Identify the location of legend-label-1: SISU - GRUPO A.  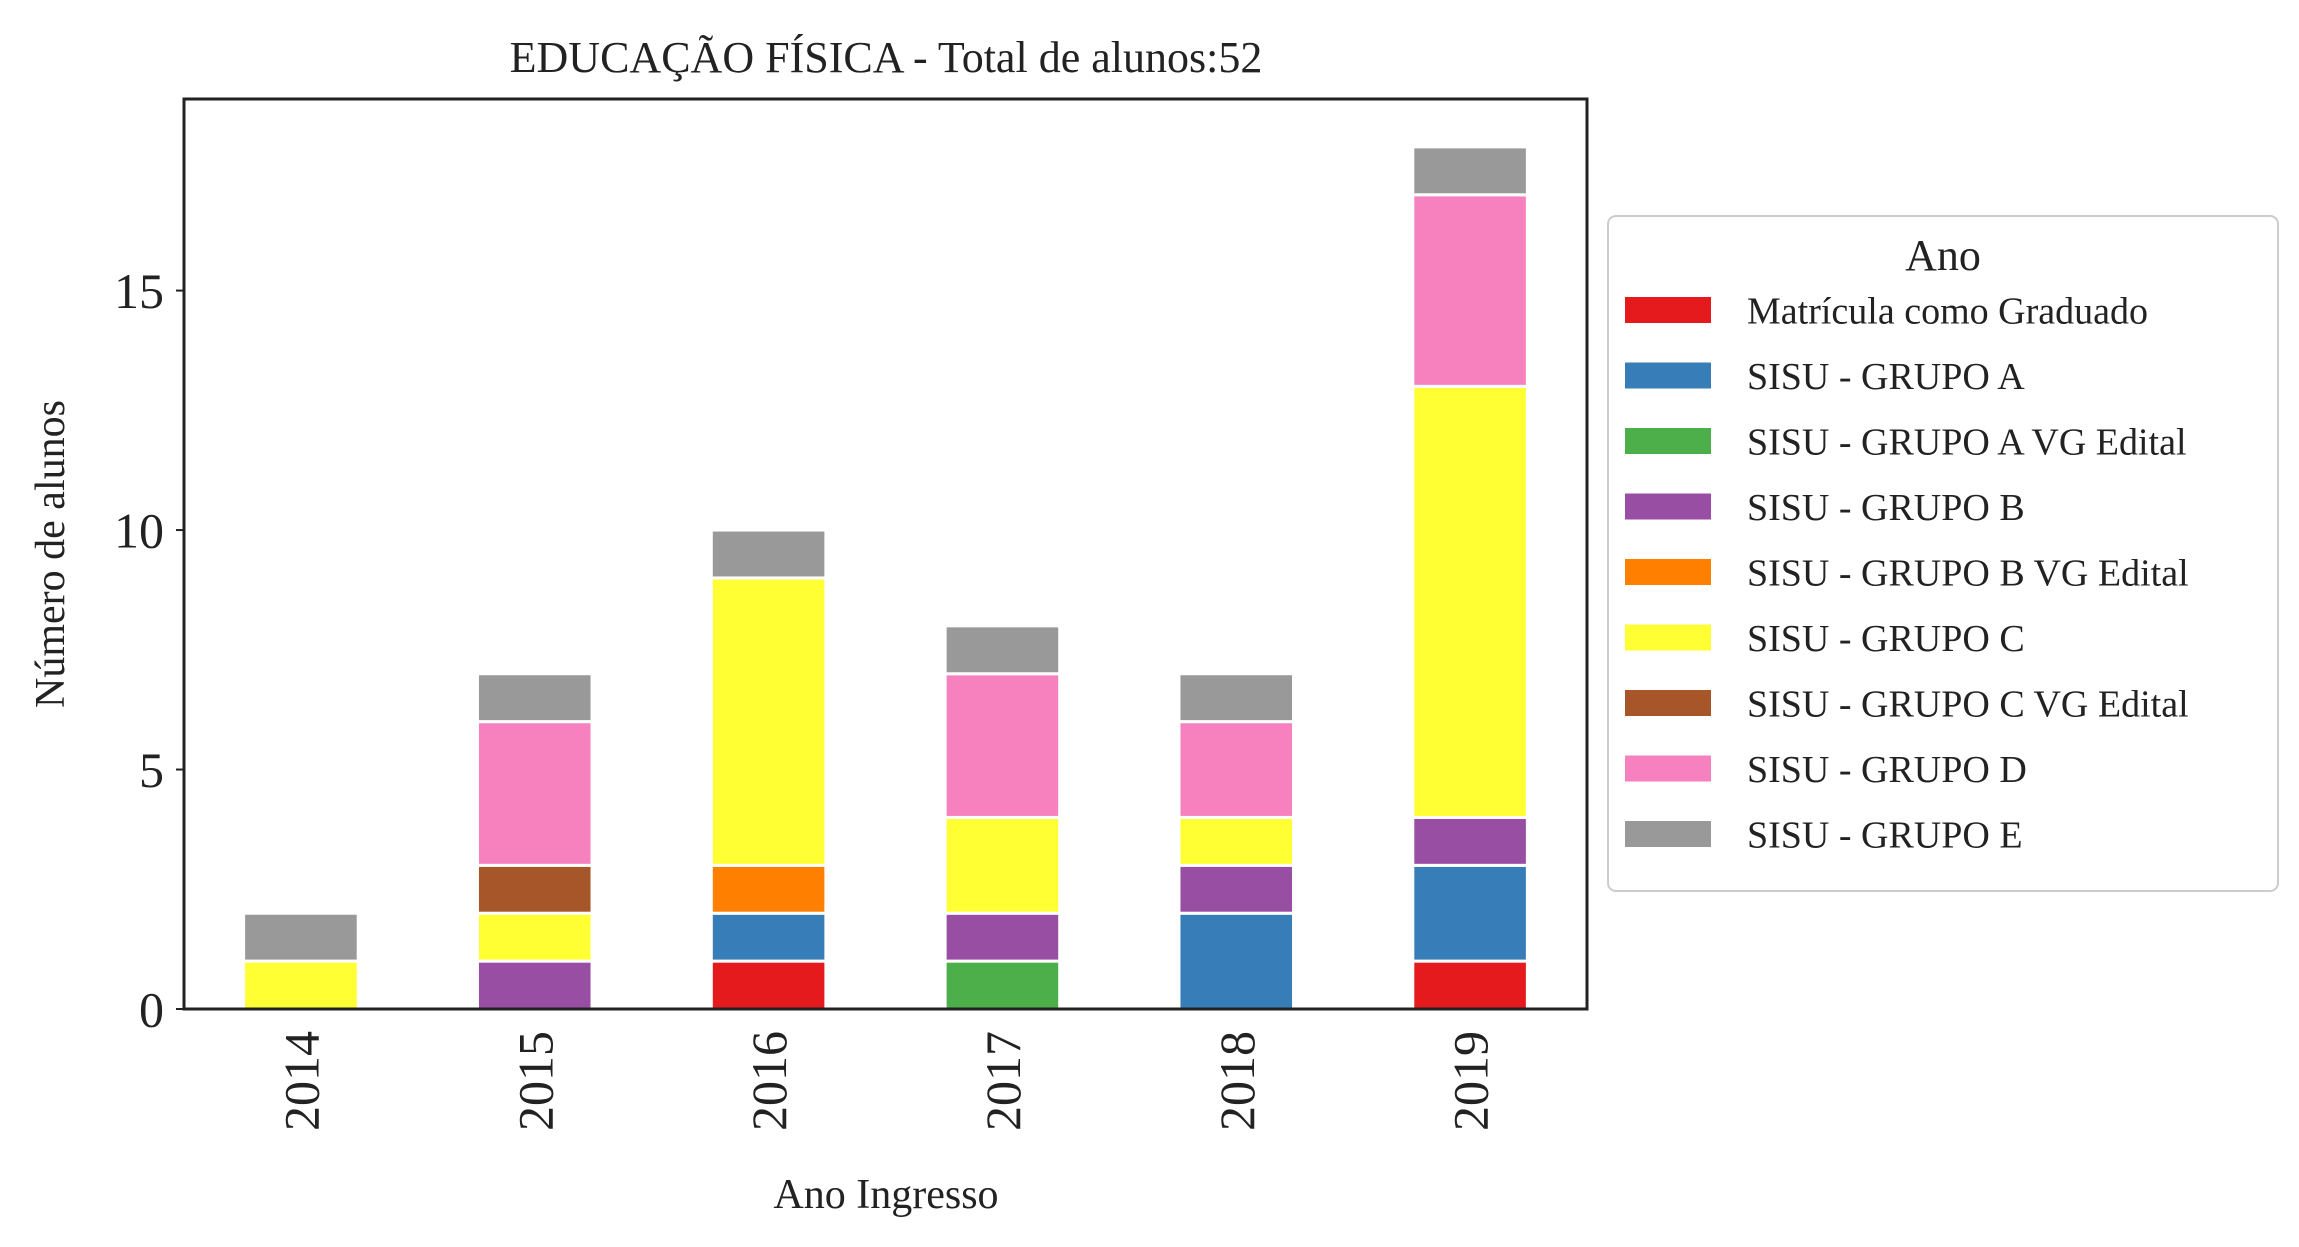
(1886, 377).